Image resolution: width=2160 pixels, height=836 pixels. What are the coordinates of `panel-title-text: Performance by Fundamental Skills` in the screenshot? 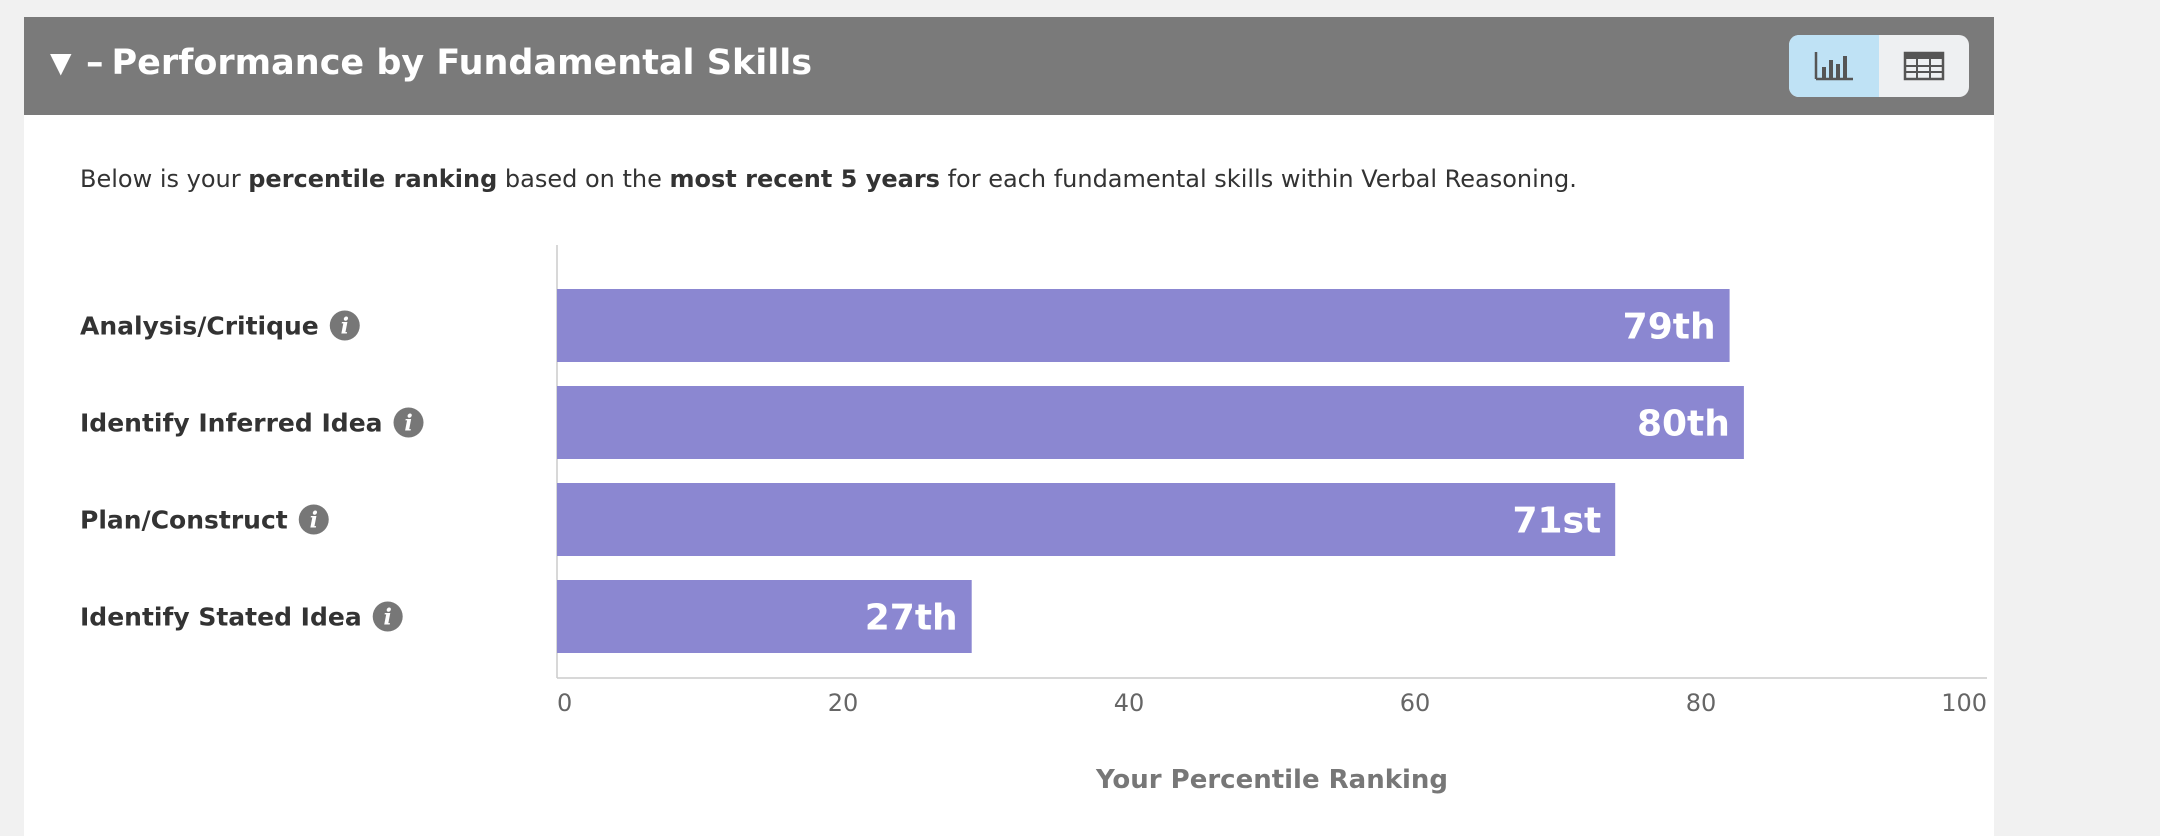 It's located at (462, 63).